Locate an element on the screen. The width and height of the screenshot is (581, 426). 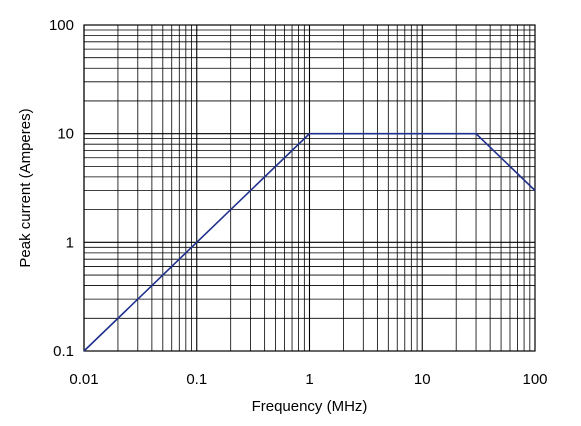
x-tick-label: 1 is located at coordinates (309, 379).